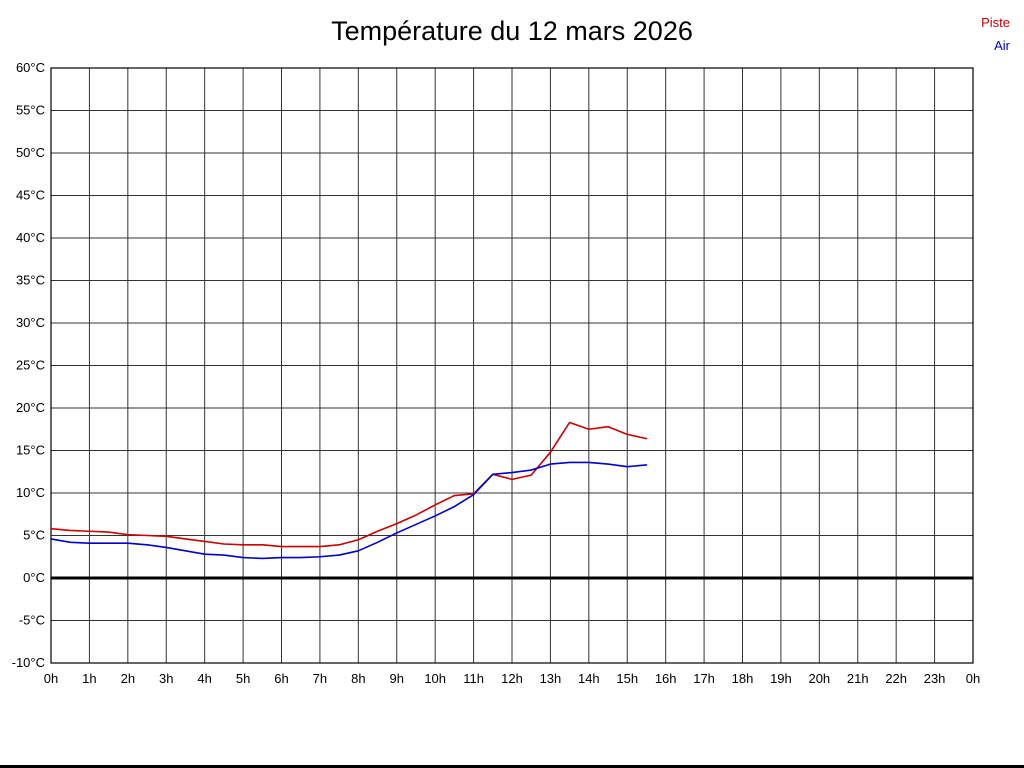  I want to click on svg-text: 50°C, so click(30, 152).